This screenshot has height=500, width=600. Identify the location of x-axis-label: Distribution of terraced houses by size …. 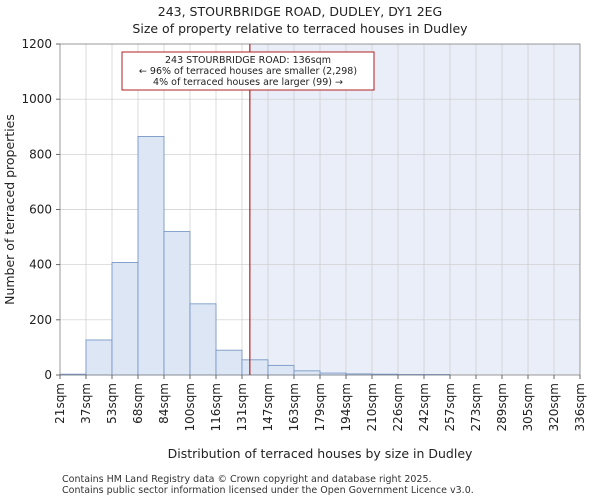
(320, 453).